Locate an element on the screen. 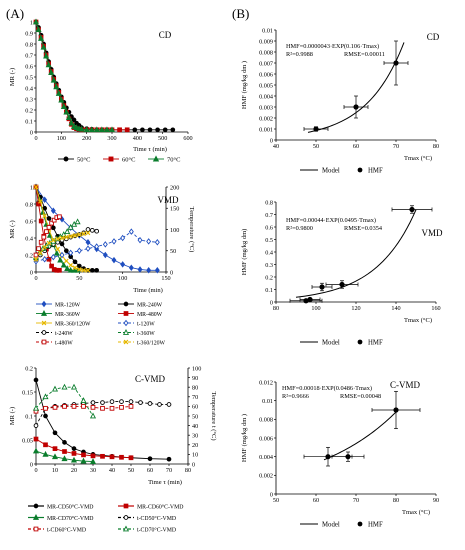  cd_mr-y-tick-label: 0.6 is located at coordinates (29, 66).